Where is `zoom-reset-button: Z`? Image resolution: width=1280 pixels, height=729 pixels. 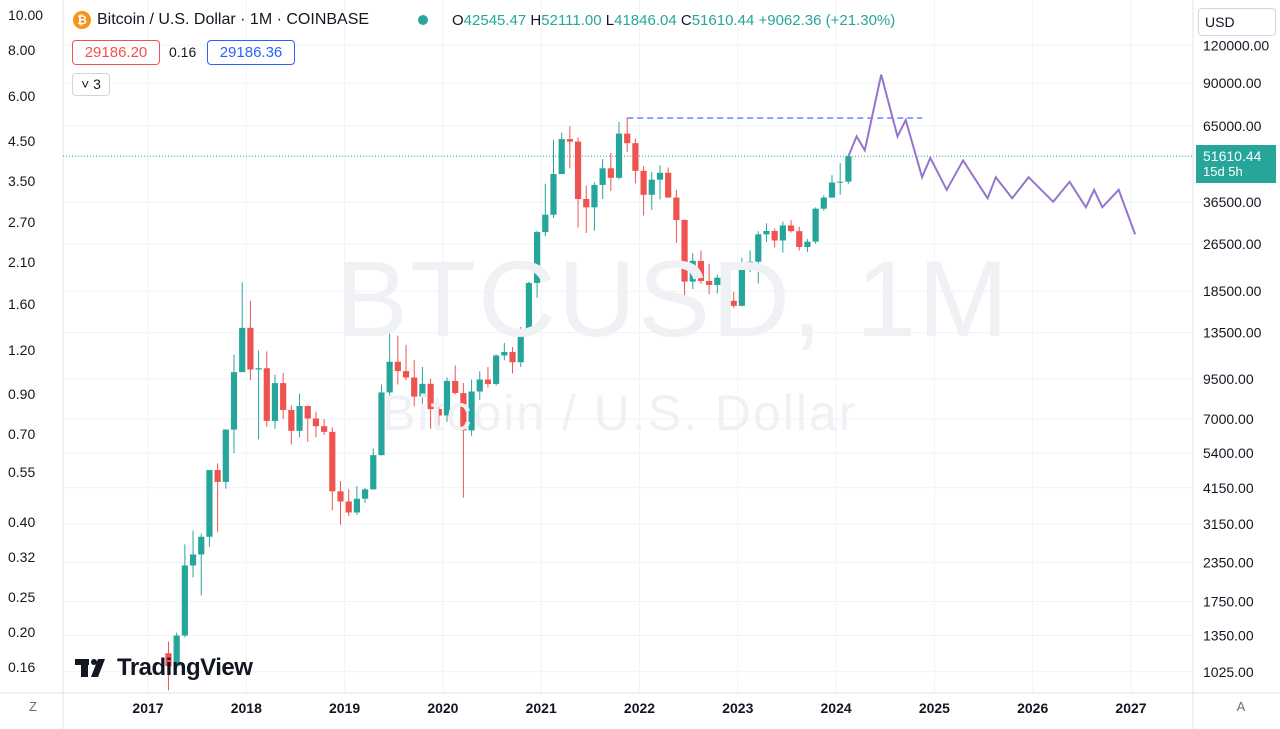 zoom-reset-button: Z is located at coordinates (33, 706).